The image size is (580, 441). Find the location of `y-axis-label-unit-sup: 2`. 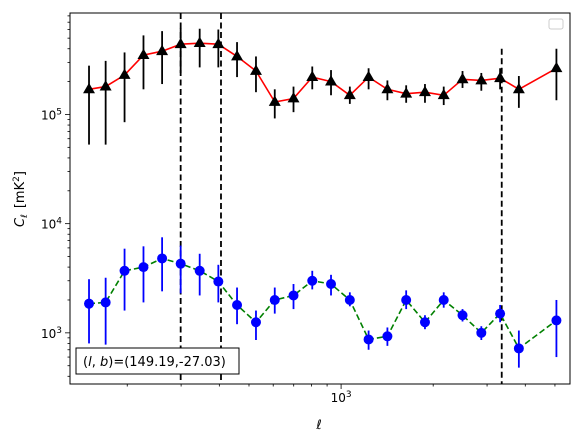

y-axis-label-unit-sup: 2 is located at coordinates (17, 179).